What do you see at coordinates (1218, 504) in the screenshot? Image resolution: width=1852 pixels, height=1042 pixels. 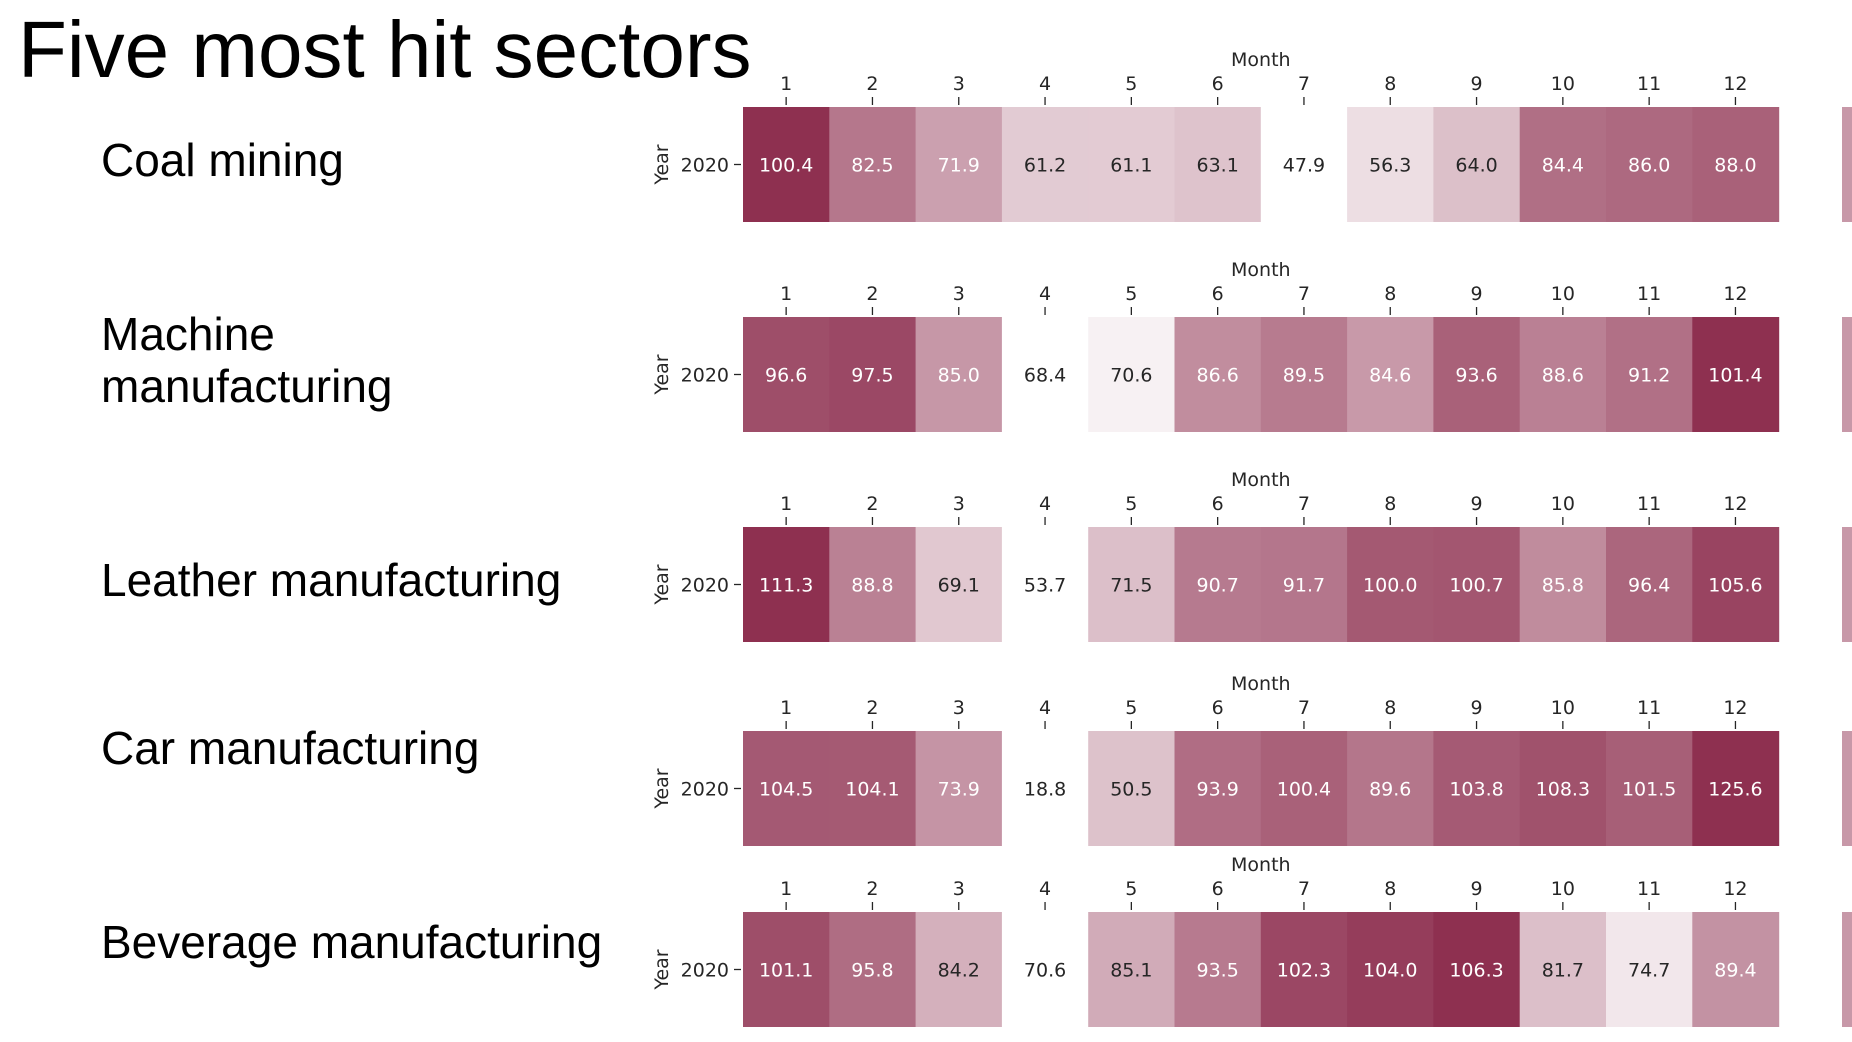 I see `month-tick-label-2-6: 6` at bounding box center [1218, 504].